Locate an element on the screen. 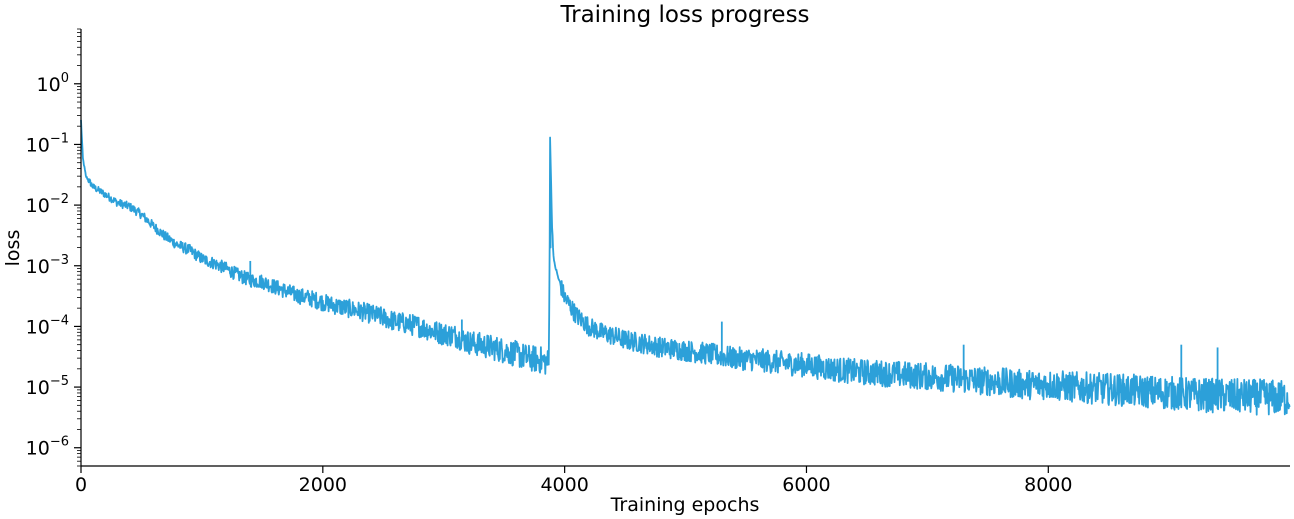  x-tick-label: 0 is located at coordinates (81, 485).